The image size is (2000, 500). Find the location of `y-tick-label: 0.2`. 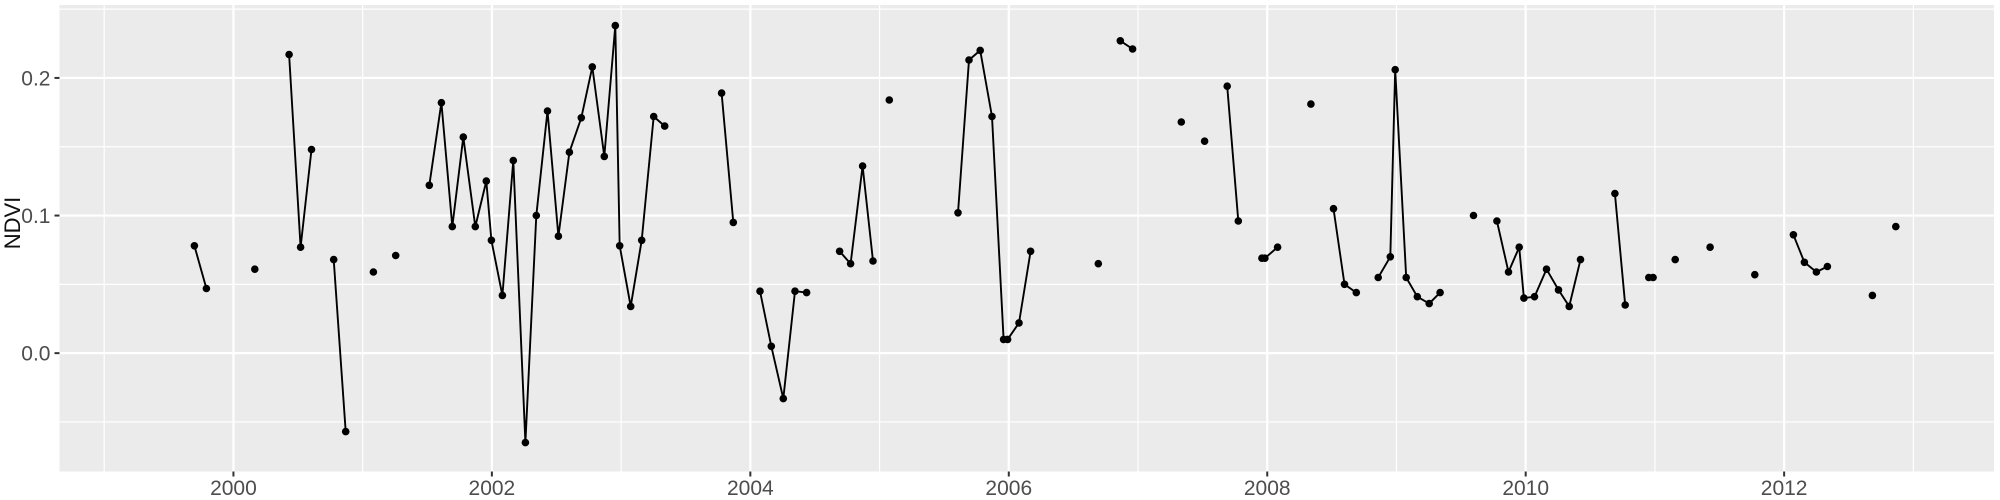

y-tick-label: 0.2 is located at coordinates (35, 78).